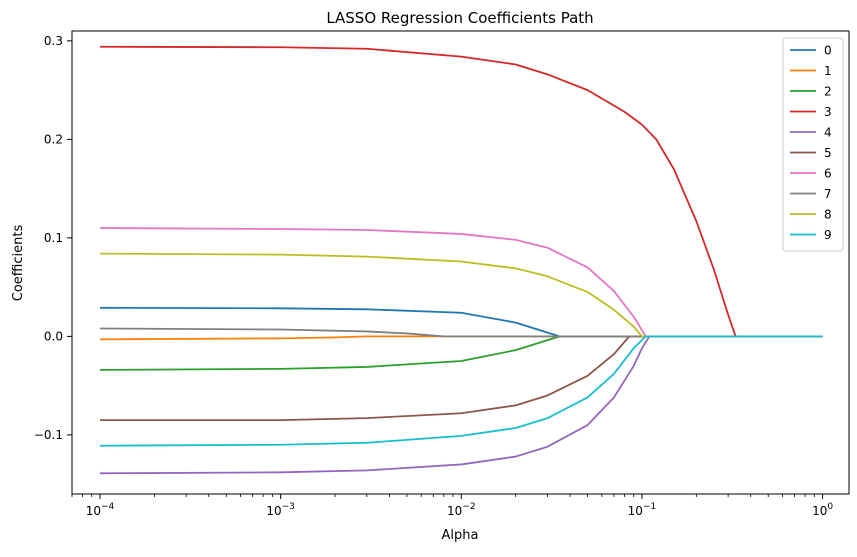  Describe the element at coordinates (642, 510) in the screenshot. I see `x-tick-label: 10⁻¹` at that location.